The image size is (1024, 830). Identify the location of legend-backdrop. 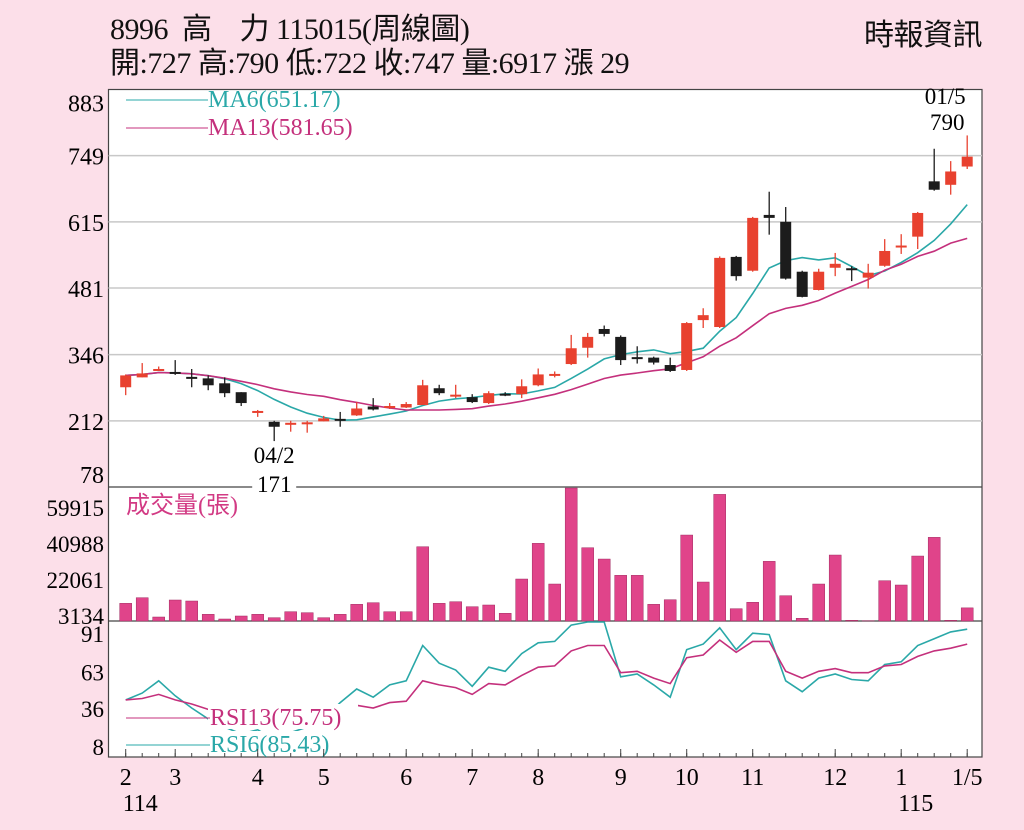
(283, 716).